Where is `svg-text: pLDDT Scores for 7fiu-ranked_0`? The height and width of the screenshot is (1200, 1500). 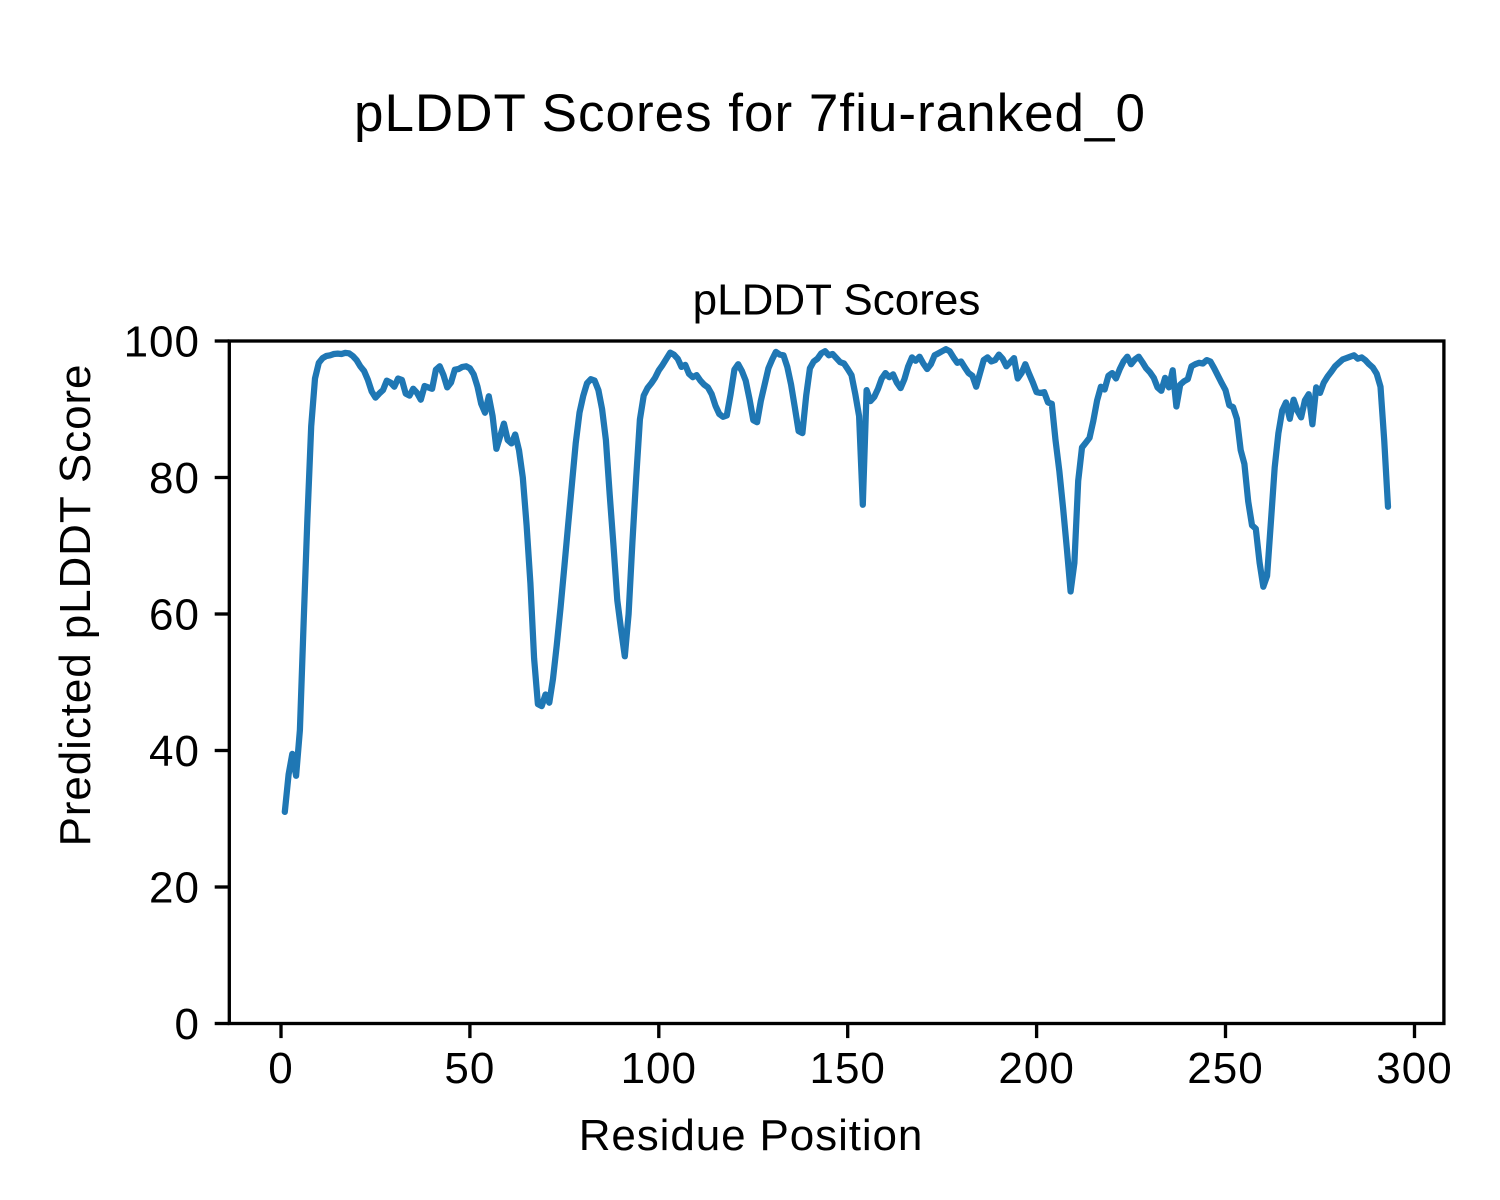 svg-text: pLDDT Scores for 7fiu-ranked_0 is located at coordinates (750, 113).